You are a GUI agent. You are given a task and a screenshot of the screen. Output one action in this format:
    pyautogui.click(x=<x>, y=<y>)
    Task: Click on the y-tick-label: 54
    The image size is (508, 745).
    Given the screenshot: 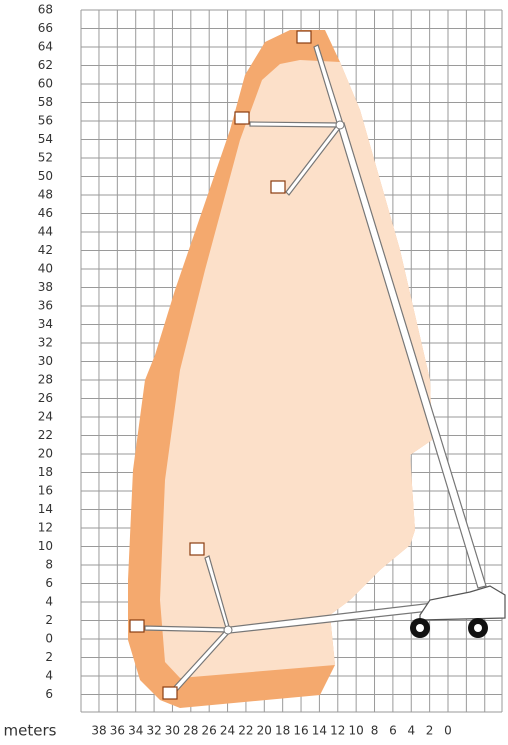 What is the action you would take?
    pyautogui.click(x=45, y=139)
    